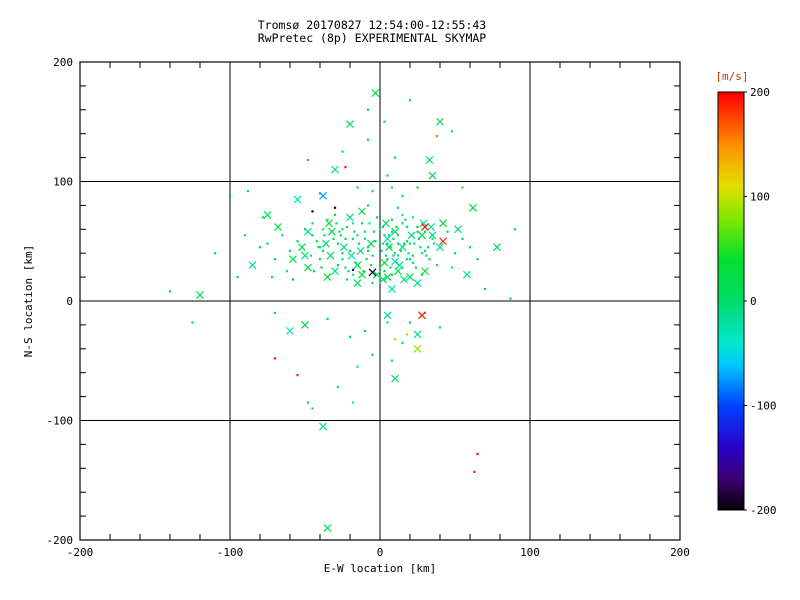  Describe the element at coordinates (753, 301) in the screenshot. I see `colorbar-tick-label: 0` at that location.